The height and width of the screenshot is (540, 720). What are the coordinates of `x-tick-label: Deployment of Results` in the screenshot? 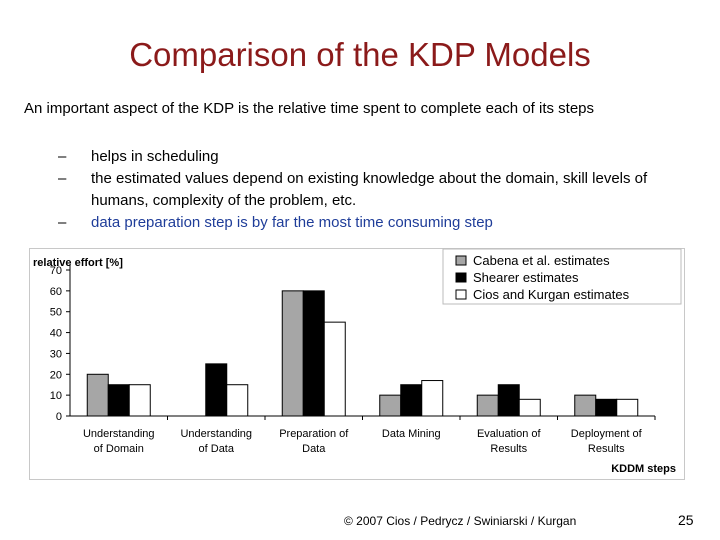 It's located at (607, 441).